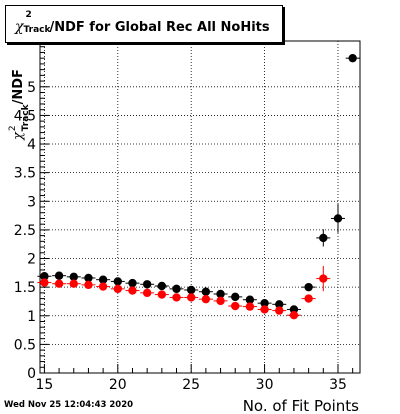  I want to click on title-sup: 2, so click(28, 15).